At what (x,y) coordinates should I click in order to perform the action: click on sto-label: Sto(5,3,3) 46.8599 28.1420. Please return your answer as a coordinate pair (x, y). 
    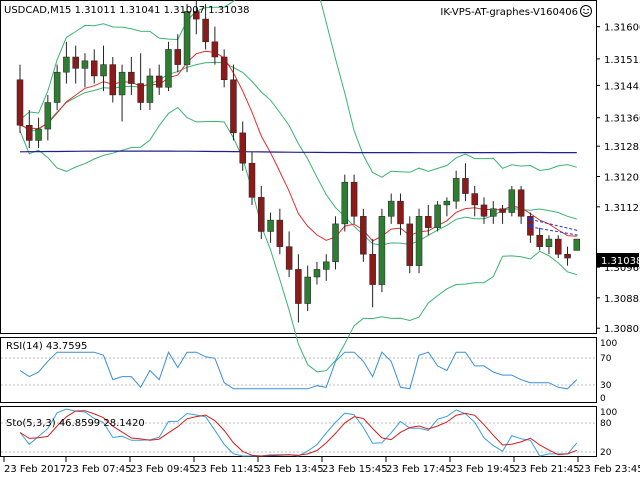
    Looking at the image, I should click on (75, 423).